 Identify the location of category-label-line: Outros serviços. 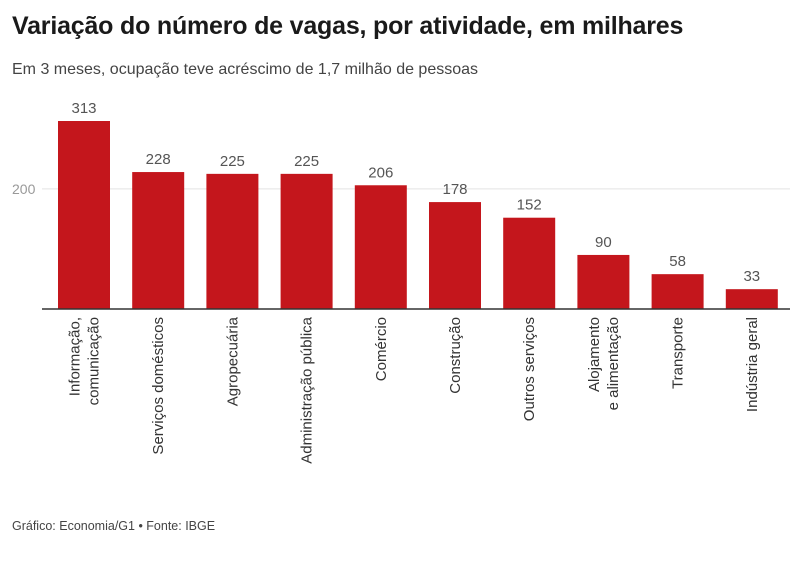
(529, 369).